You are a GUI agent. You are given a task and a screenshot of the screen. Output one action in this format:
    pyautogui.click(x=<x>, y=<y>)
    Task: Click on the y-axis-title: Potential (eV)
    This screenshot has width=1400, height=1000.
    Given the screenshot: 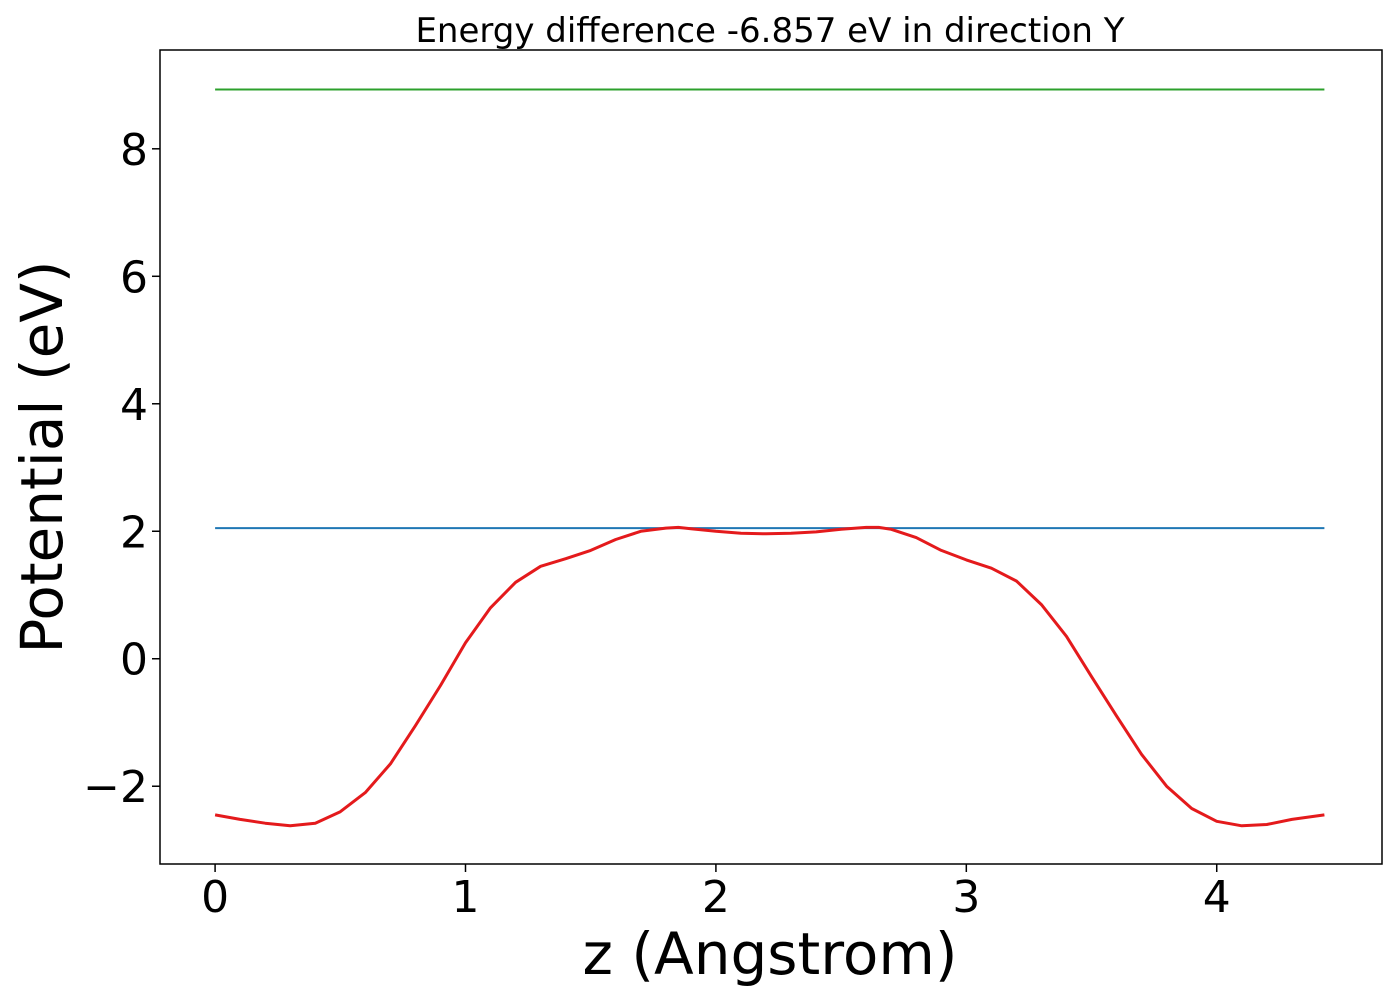 What is the action you would take?
    pyautogui.click(x=42, y=456)
    